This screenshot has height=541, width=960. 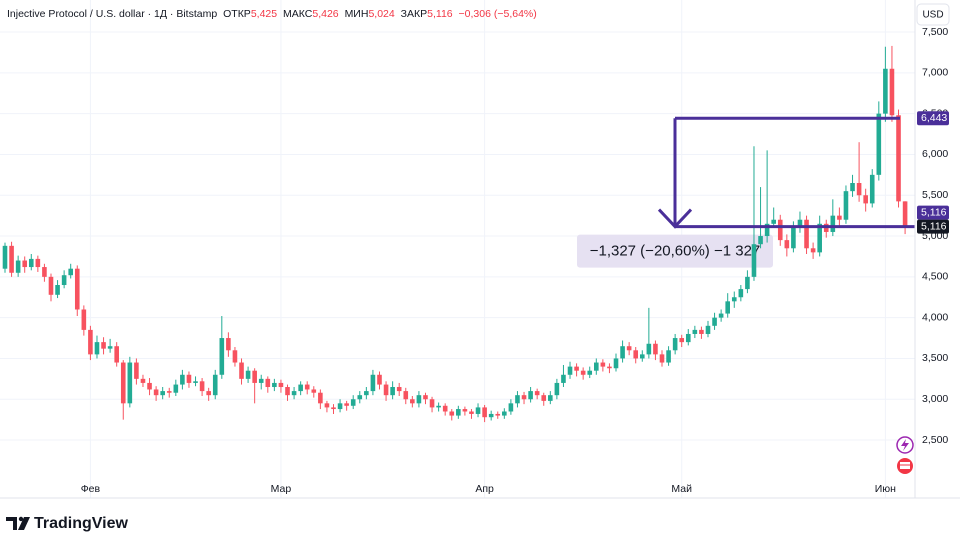 I want to click on x-tick-label: Май, so click(x=681, y=489).